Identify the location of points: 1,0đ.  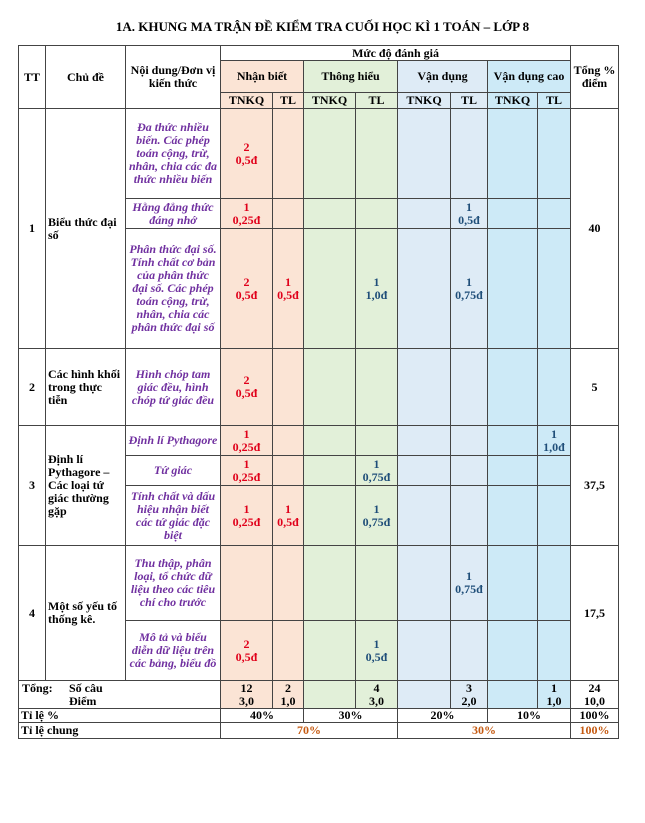
(554, 446).